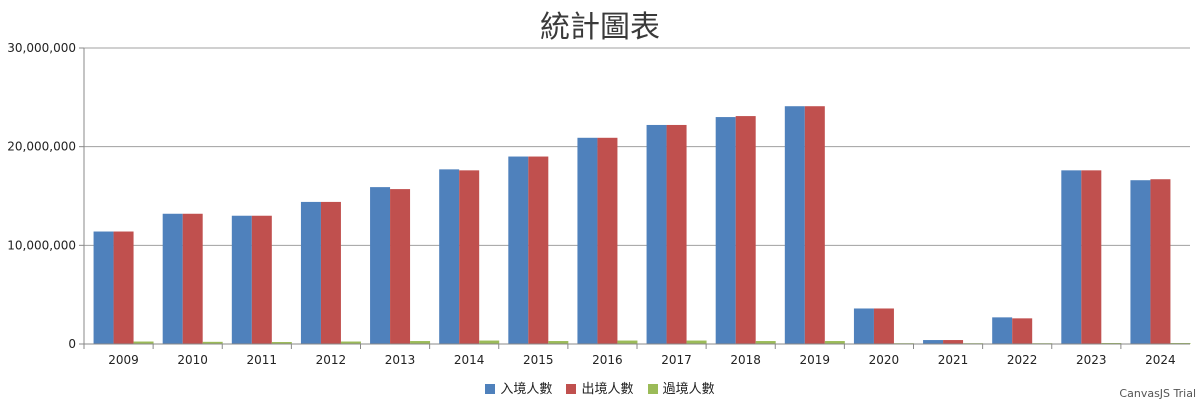  I want to click on bar-2009-s2, so click(143, 342).